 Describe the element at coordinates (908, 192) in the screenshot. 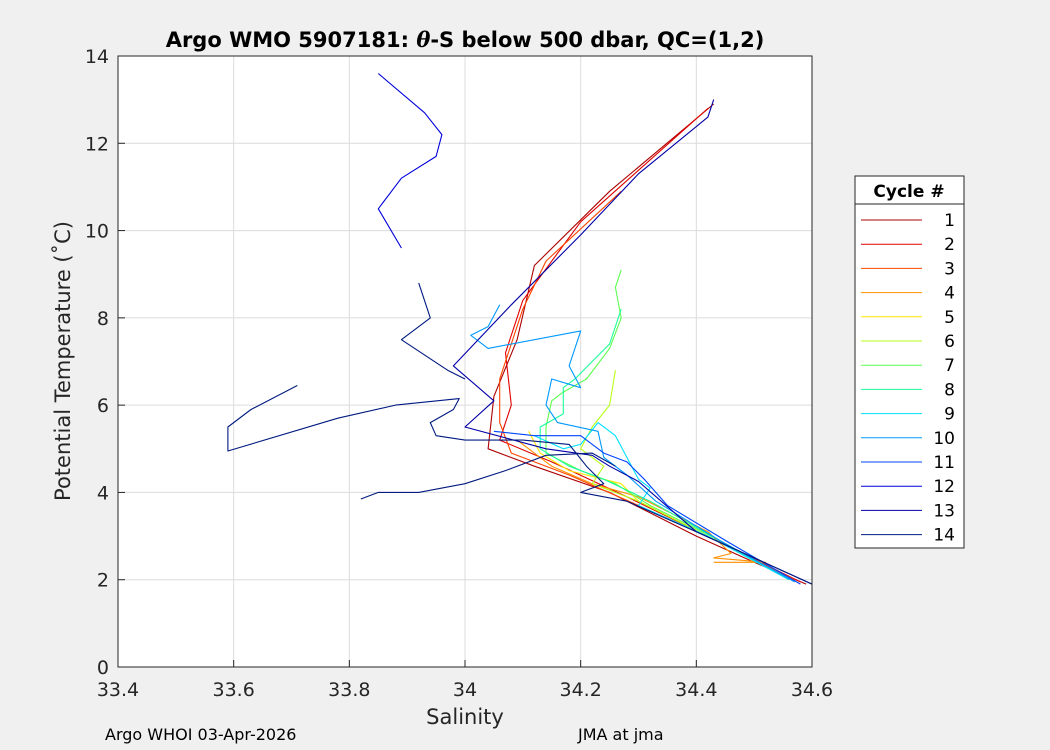

I see `legend-title: Cycle #` at that location.